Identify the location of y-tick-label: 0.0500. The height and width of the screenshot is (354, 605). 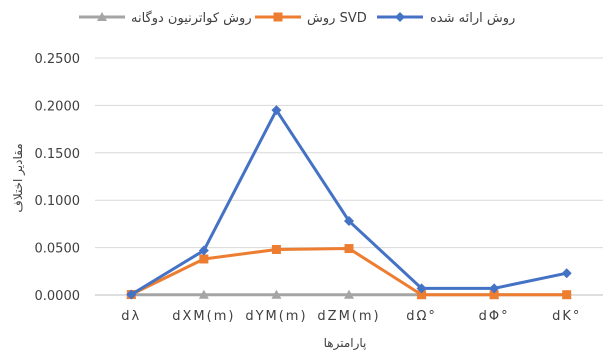
(58, 249).